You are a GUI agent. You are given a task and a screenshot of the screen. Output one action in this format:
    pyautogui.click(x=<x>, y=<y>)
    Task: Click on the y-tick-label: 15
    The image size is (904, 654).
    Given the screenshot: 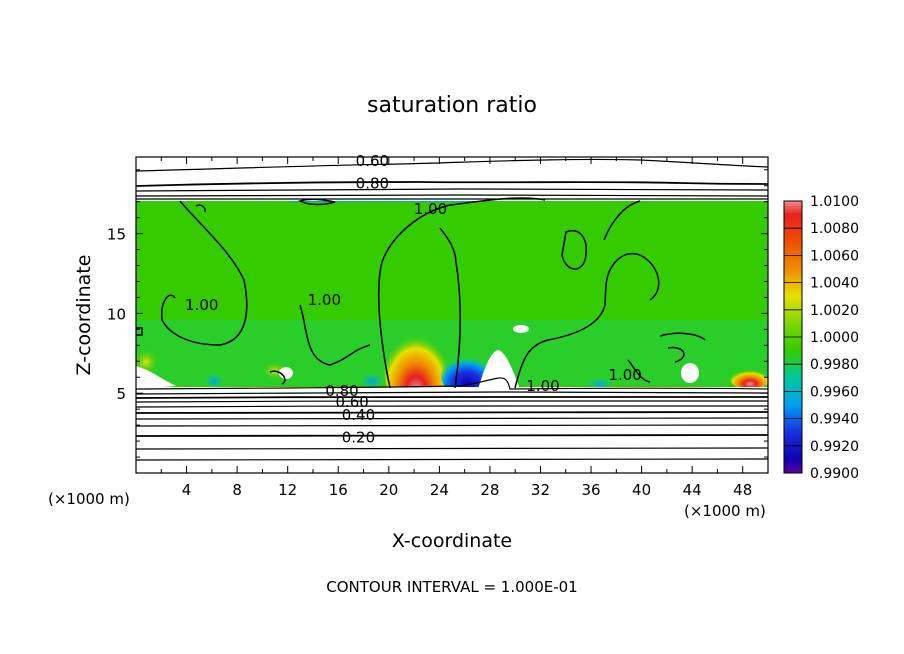 What is the action you would take?
    pyautogui.click(x=116, y=235)
    